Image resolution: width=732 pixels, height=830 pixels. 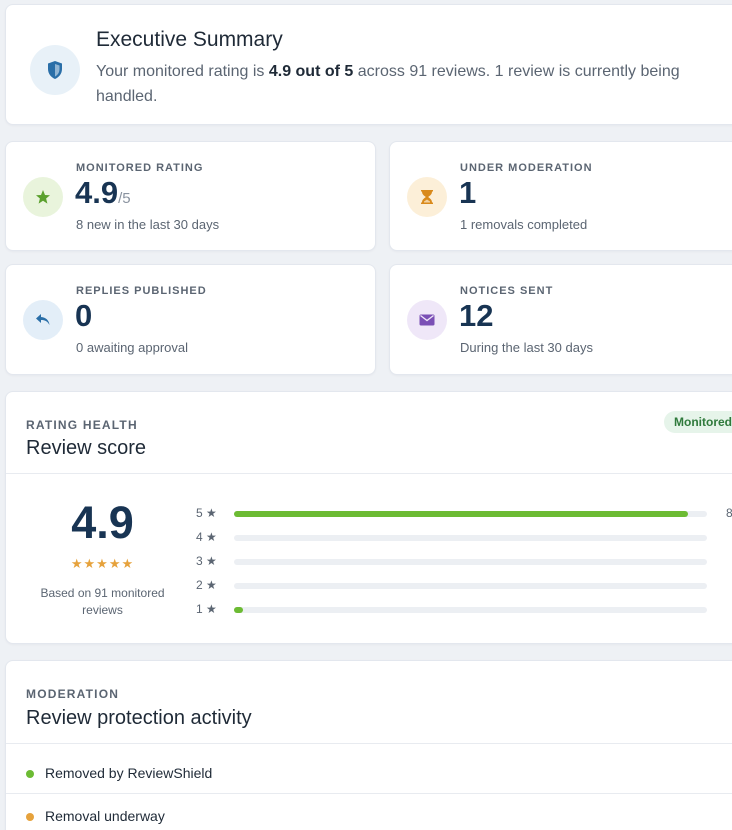 I want to click on executive-summary-title: Executive Summary, so click(x=189, y=39).